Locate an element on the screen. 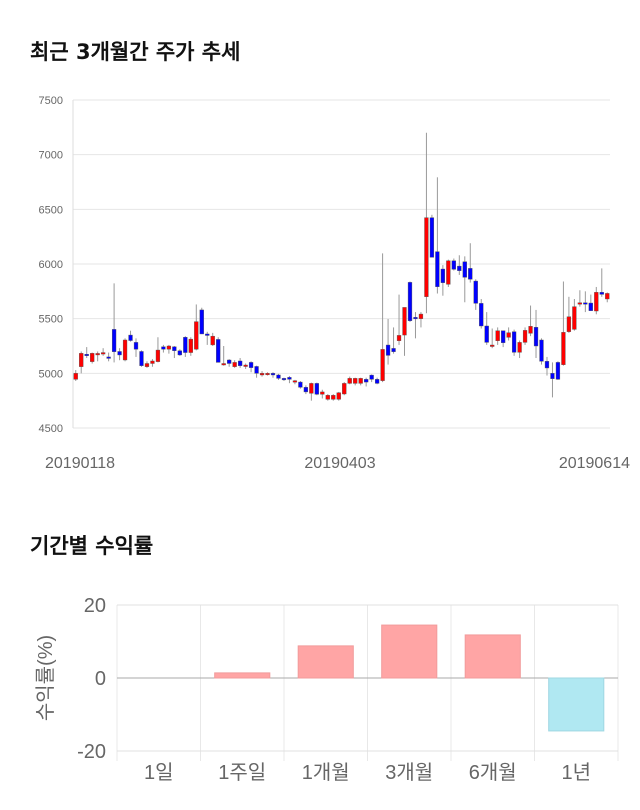  y-axis-label: 수익률(%) is located at coordinates (45, 678).